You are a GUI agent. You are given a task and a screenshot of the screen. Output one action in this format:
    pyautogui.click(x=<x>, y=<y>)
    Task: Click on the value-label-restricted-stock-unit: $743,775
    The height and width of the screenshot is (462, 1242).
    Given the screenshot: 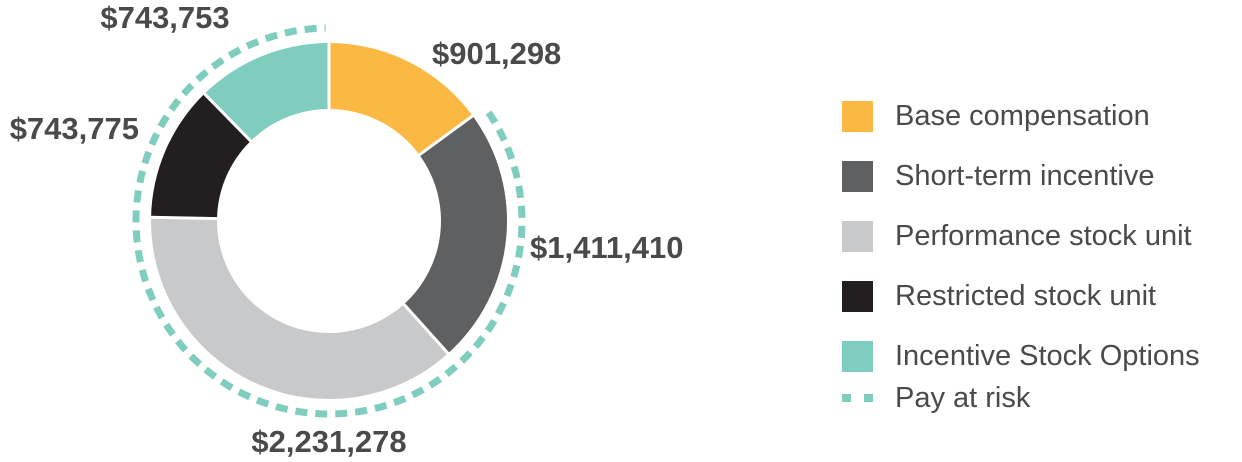 What is the action you would take?
    pyautogui.click(x=74, y=128)
    